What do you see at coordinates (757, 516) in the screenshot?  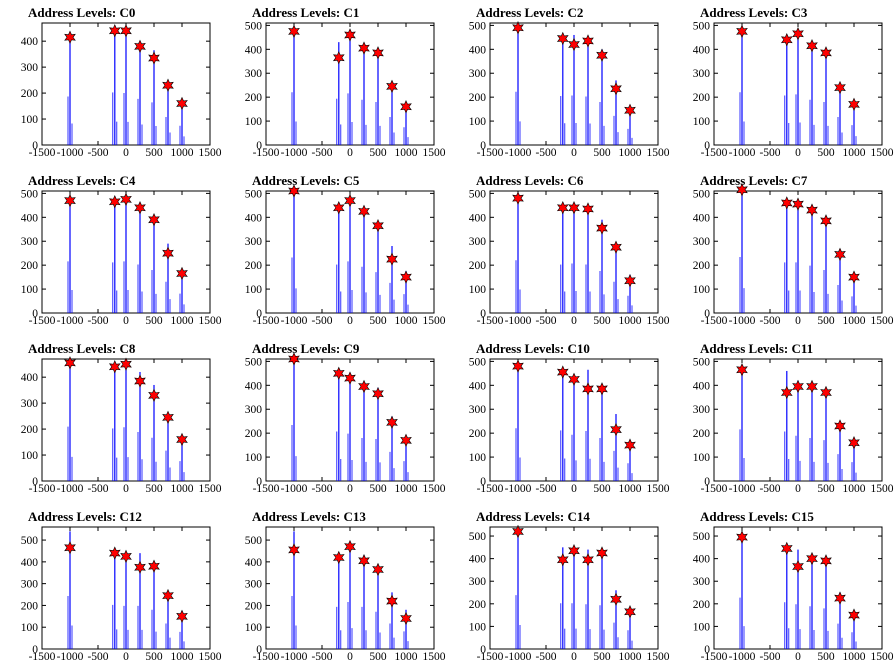 I see `chart-title: Address Levels: C15` at bounding box center [757, 516].